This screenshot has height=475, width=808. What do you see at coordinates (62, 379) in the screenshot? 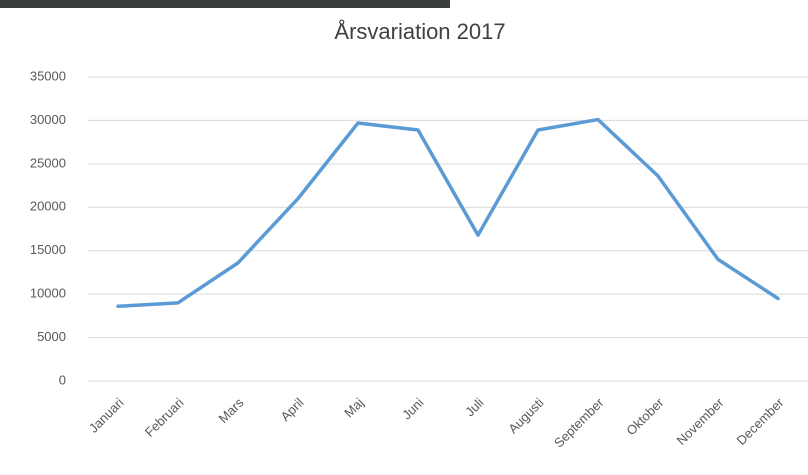
I see `y-tick-label: 0` at bounding box center [62, 379].